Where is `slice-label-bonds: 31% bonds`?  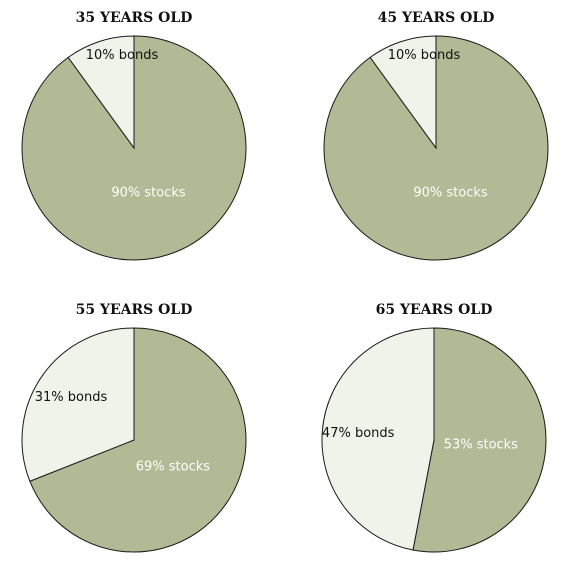
slice-label-bonds: 31% bonds is located at coordinates (71, 397).